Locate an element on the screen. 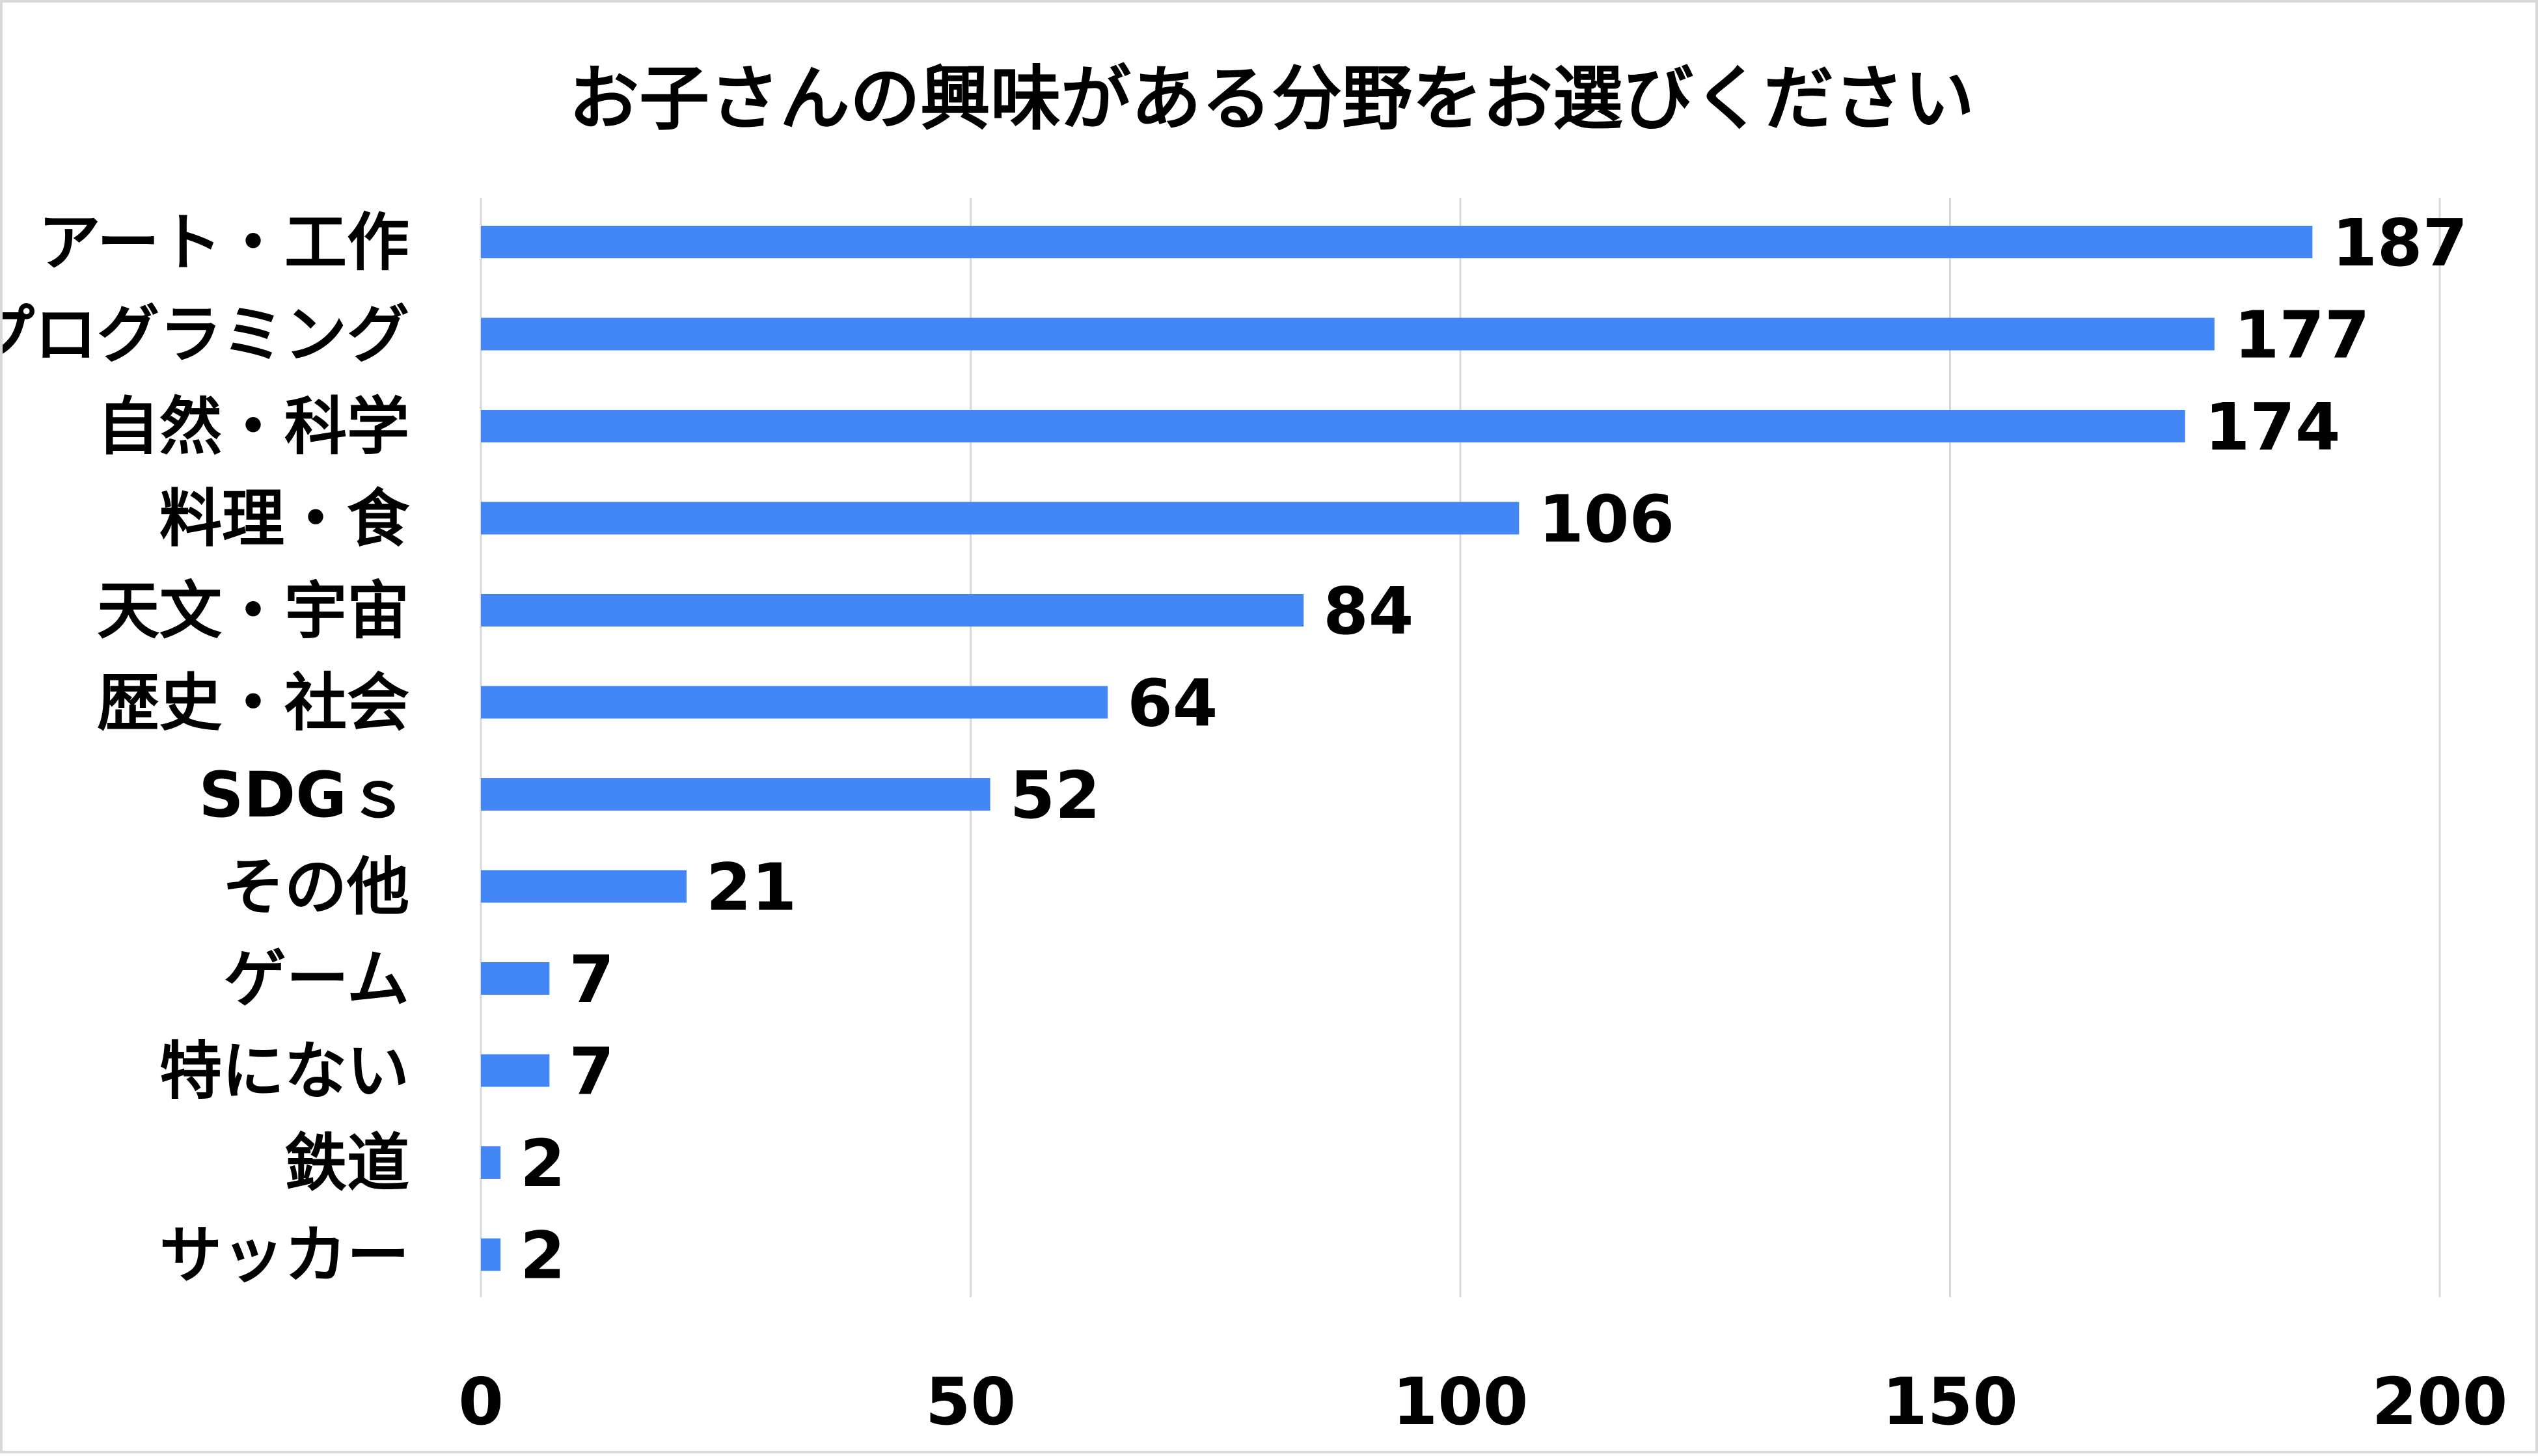 Image resolution: width=2538 pixels, height=1456 pixels. category-label: 自然・科学 is located at coordinates (253, 426).